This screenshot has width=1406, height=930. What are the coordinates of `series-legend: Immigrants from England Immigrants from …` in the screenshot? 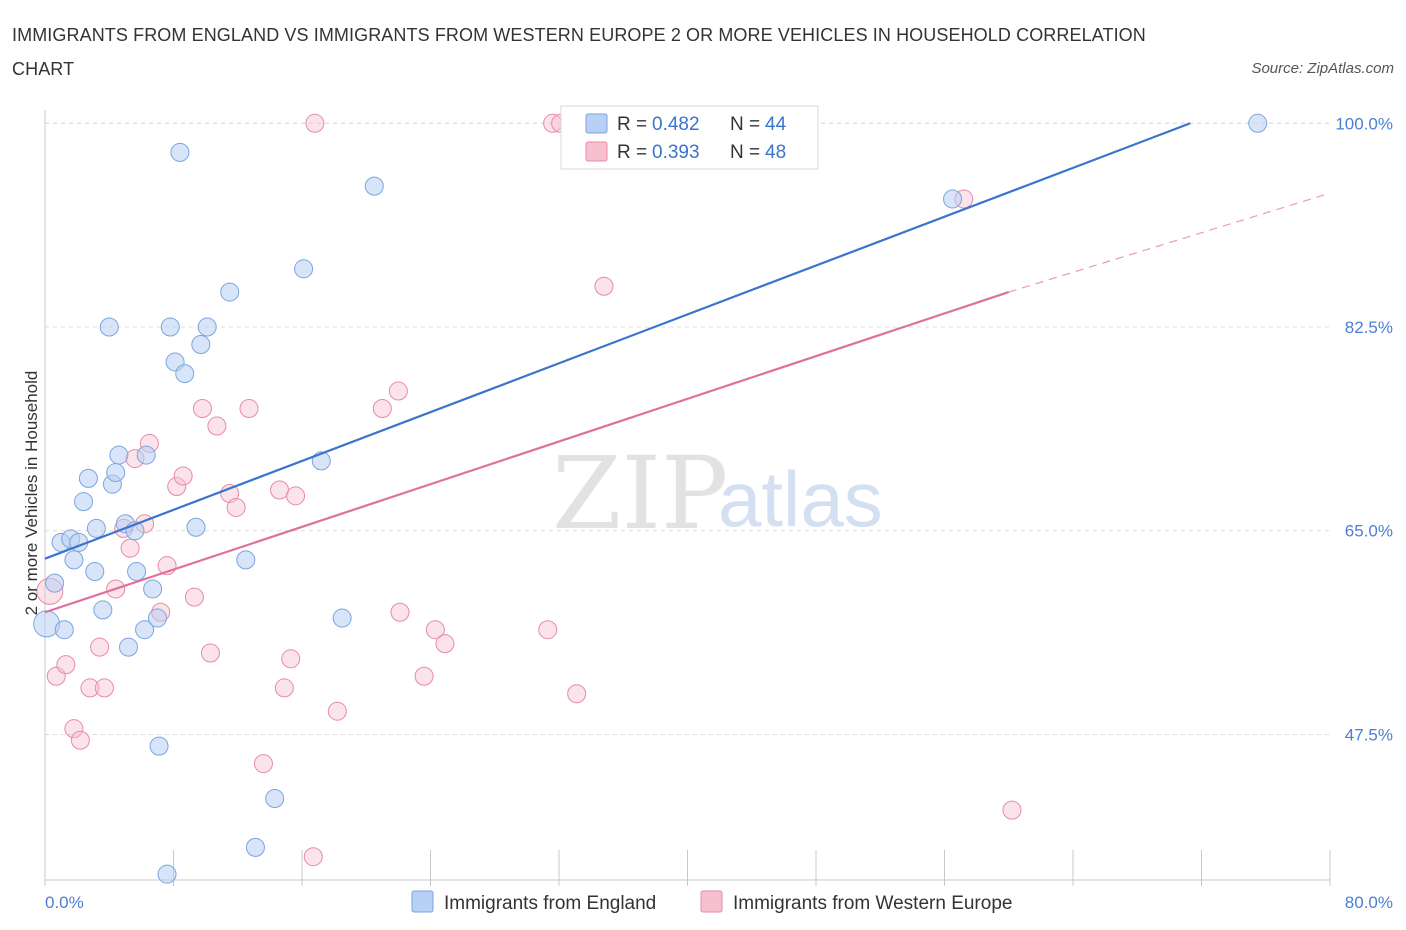 It's located at (711, 902).